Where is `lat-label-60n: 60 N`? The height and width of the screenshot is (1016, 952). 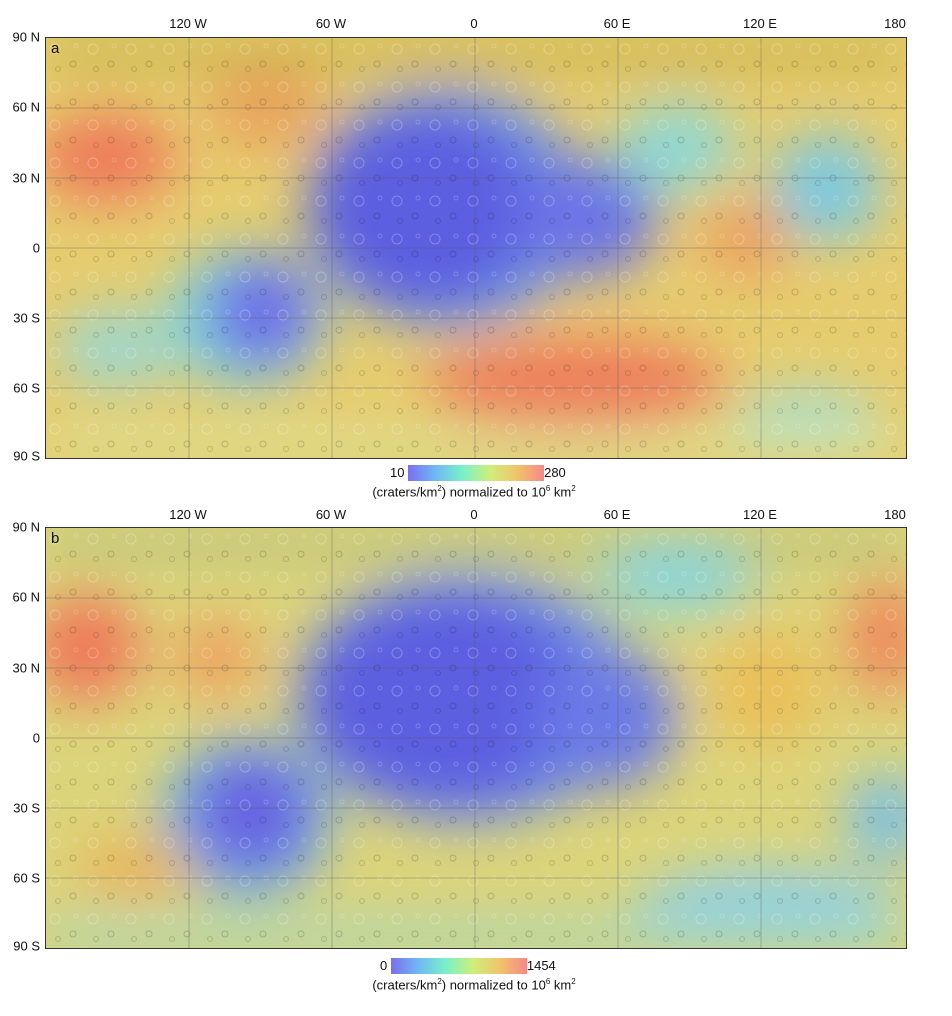
lat-label-60n: 60 N is located at coordinates (26, 107).